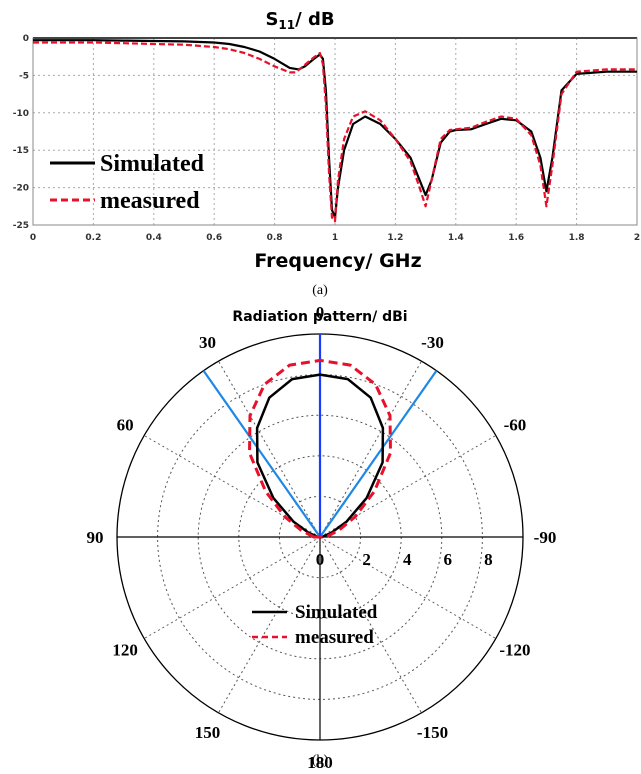 The height and width of the screenshot is (774, 641). What do you see at coordinates (337, 261) in the screenshot?
I see `s11-x-axis-label: Frequency/ GHz` at bounding box center [337, 261].